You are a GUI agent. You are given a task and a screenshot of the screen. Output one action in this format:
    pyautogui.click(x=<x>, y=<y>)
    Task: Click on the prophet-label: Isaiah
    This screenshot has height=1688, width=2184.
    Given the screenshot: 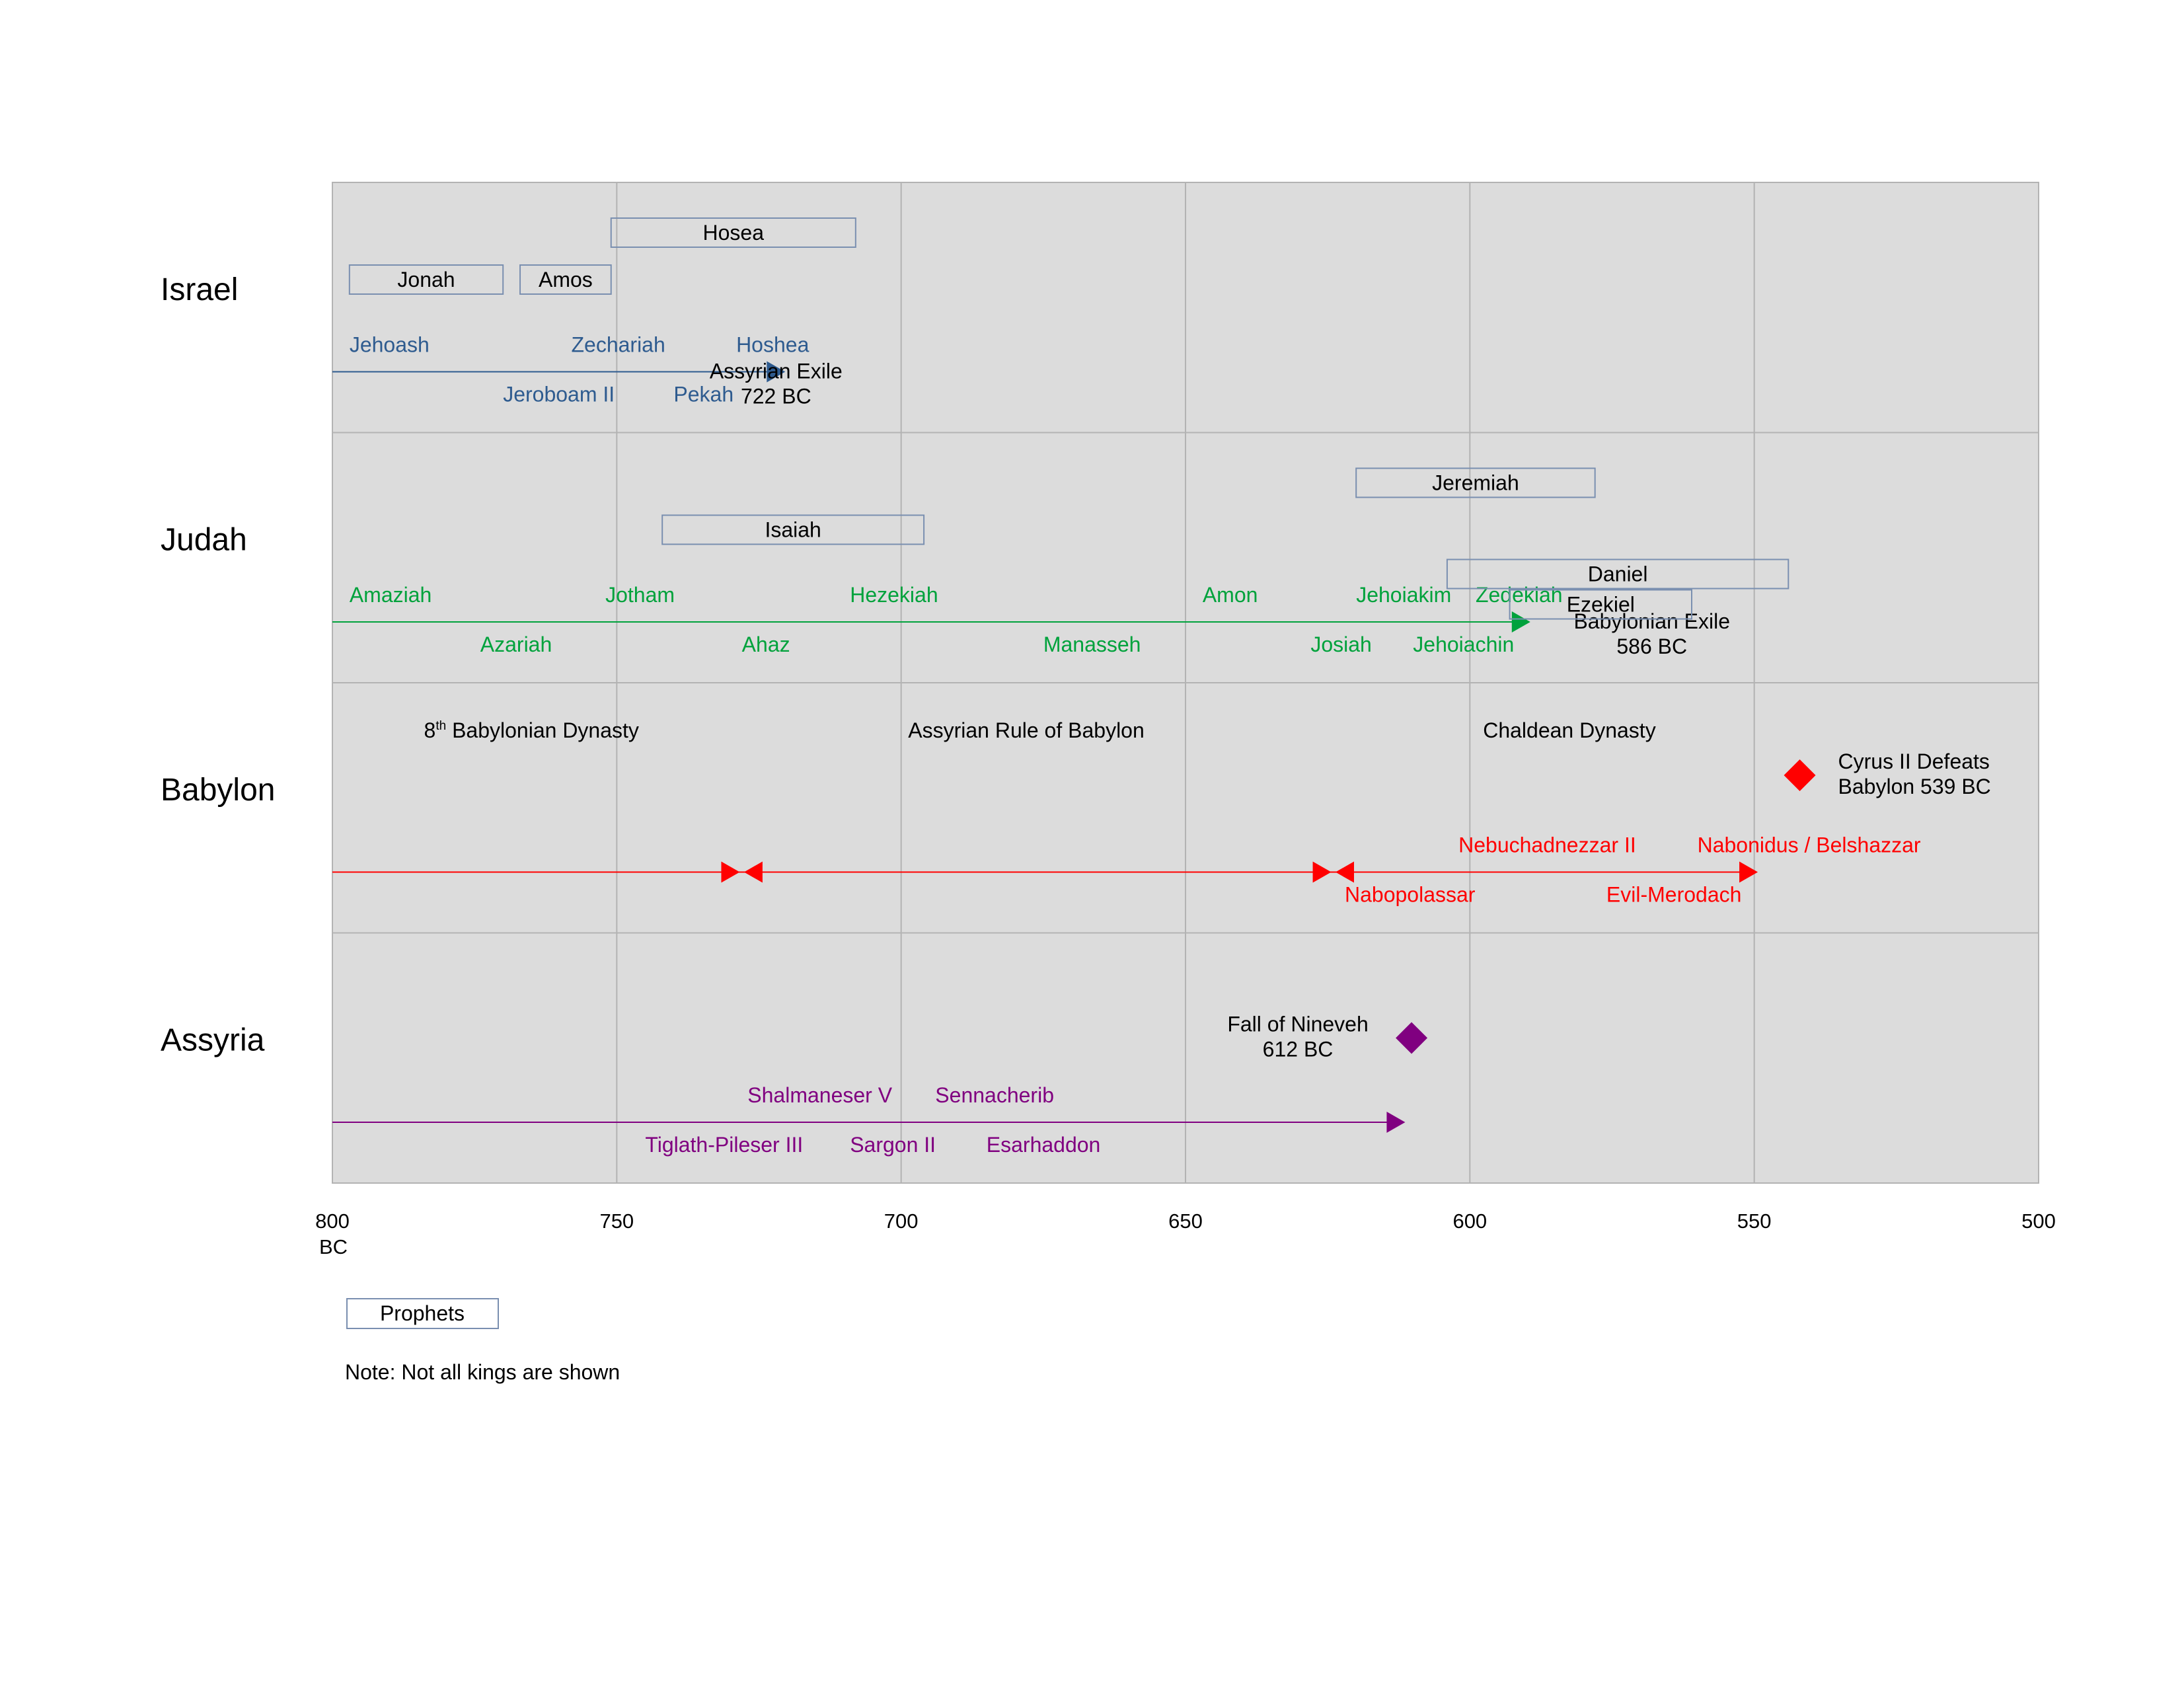 What is the action you would take?
    pyautogui.click(x=793, y=530)
    